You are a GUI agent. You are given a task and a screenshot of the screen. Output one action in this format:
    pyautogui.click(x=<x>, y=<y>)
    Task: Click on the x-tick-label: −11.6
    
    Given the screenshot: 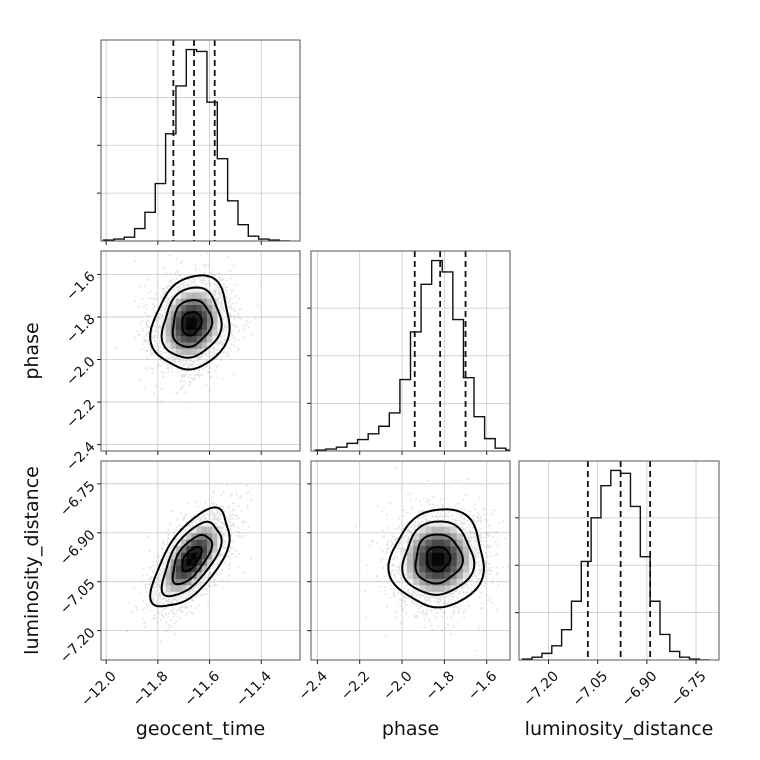 What is the action you would take?
    pyautogui.click(x=203, y=689)
    